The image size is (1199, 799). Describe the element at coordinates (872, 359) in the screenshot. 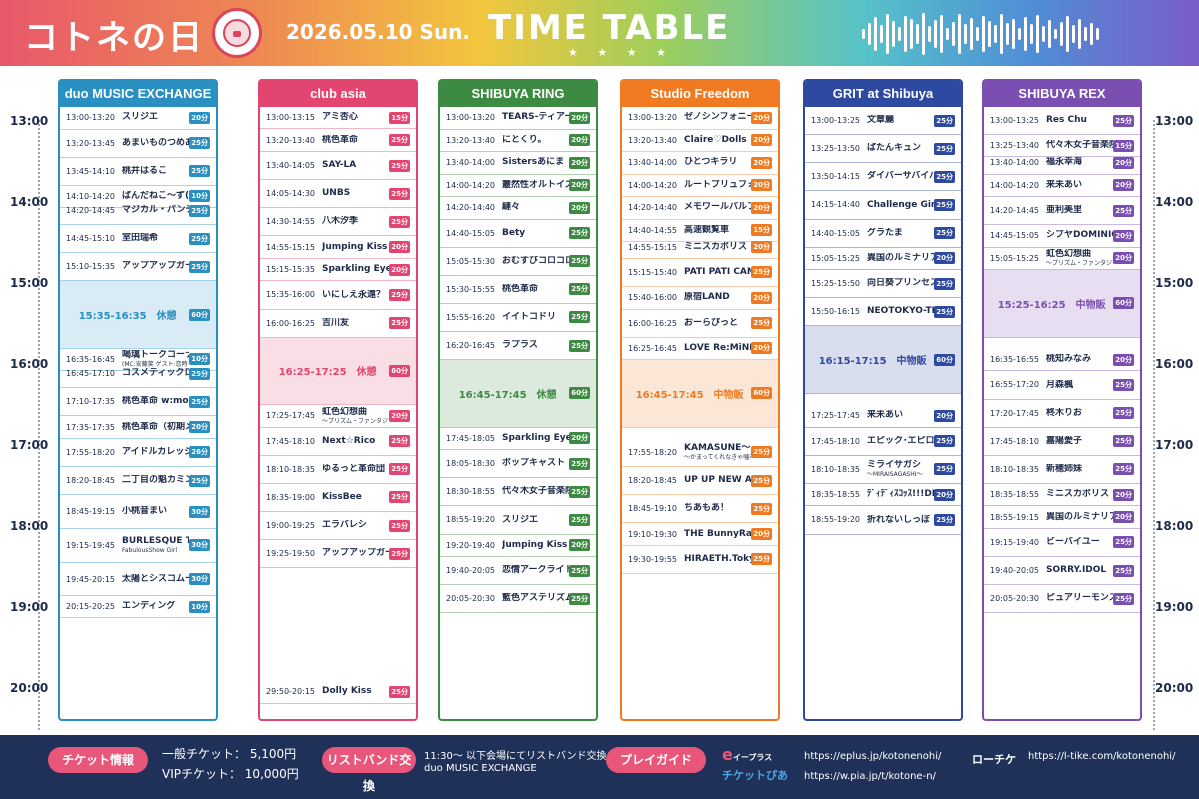

I see `break-label: 16:15-17:15 中物販` at that location.